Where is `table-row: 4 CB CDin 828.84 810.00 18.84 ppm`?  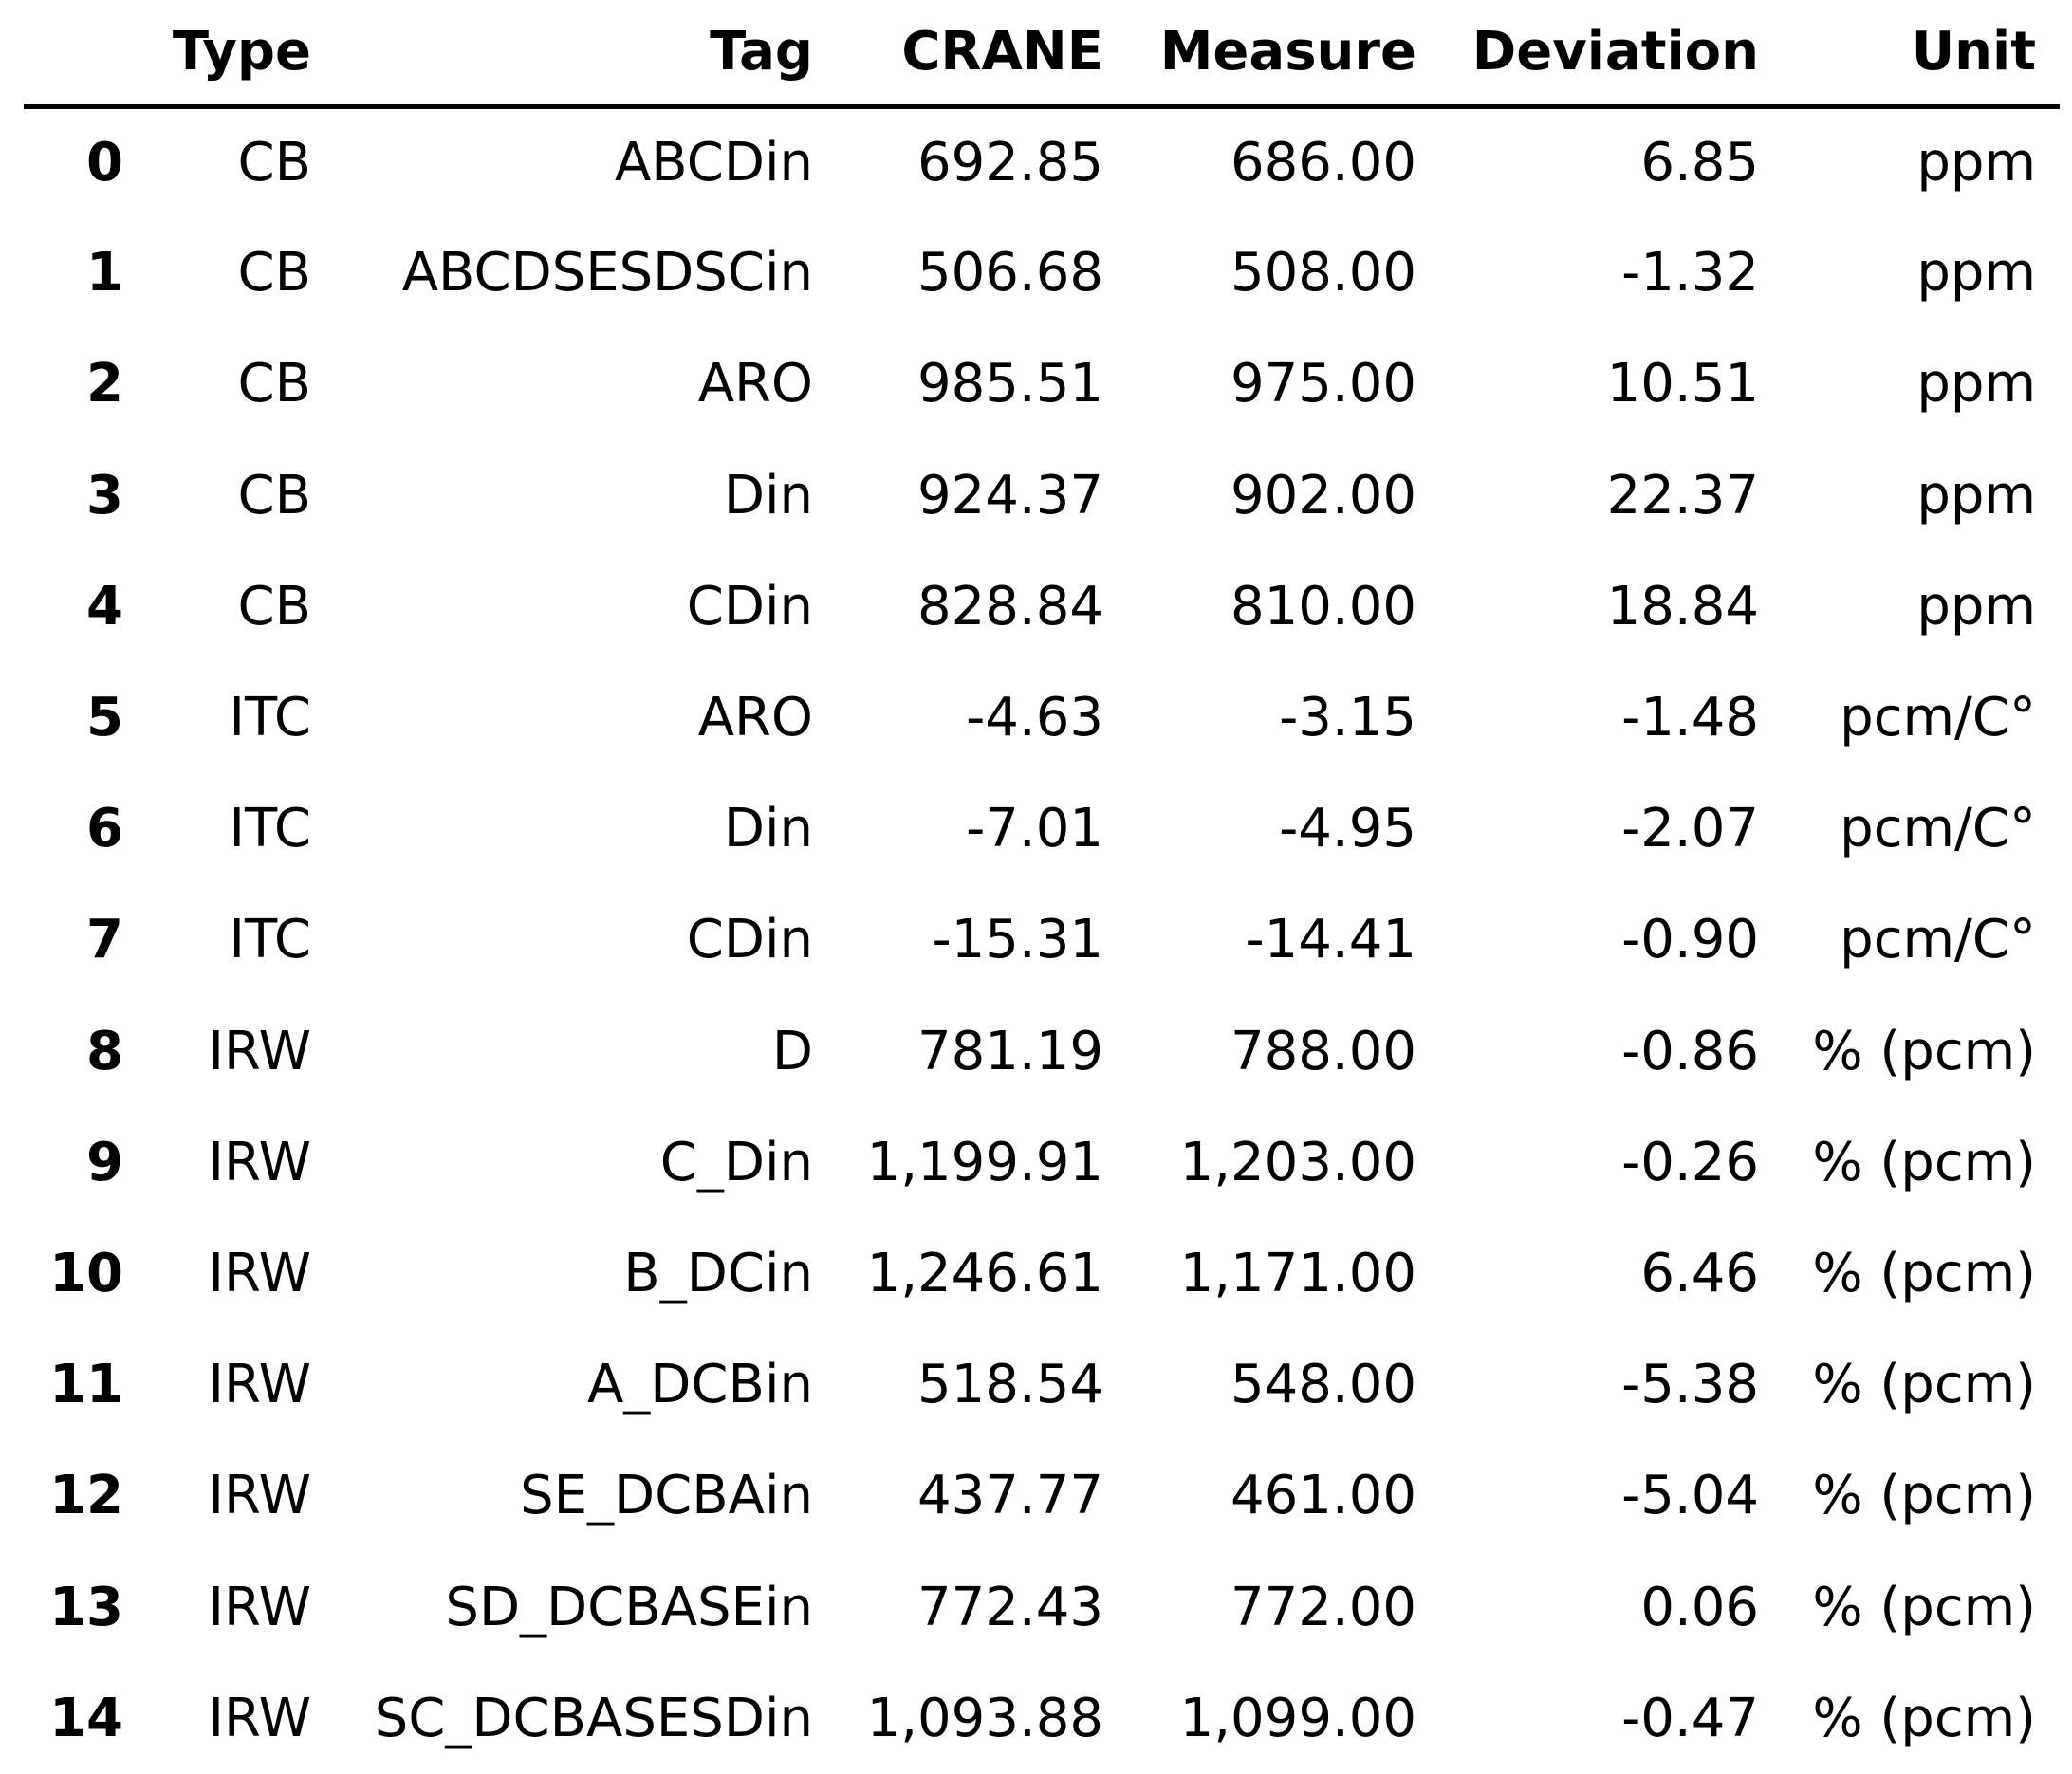
table-row: 4 CB CDin 828.84 810.00 18.84 ppm is located at coordinates (1042, 606).